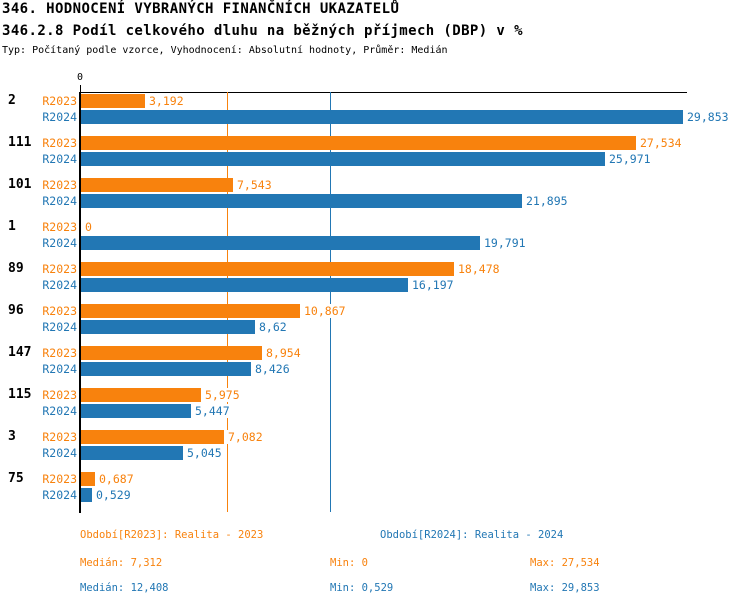 Image resolution: width=750 pixels, height=602 pixels. Describe the element at coordinates (12, 436) in the screenshot. I see `category-label: 3` at that location.